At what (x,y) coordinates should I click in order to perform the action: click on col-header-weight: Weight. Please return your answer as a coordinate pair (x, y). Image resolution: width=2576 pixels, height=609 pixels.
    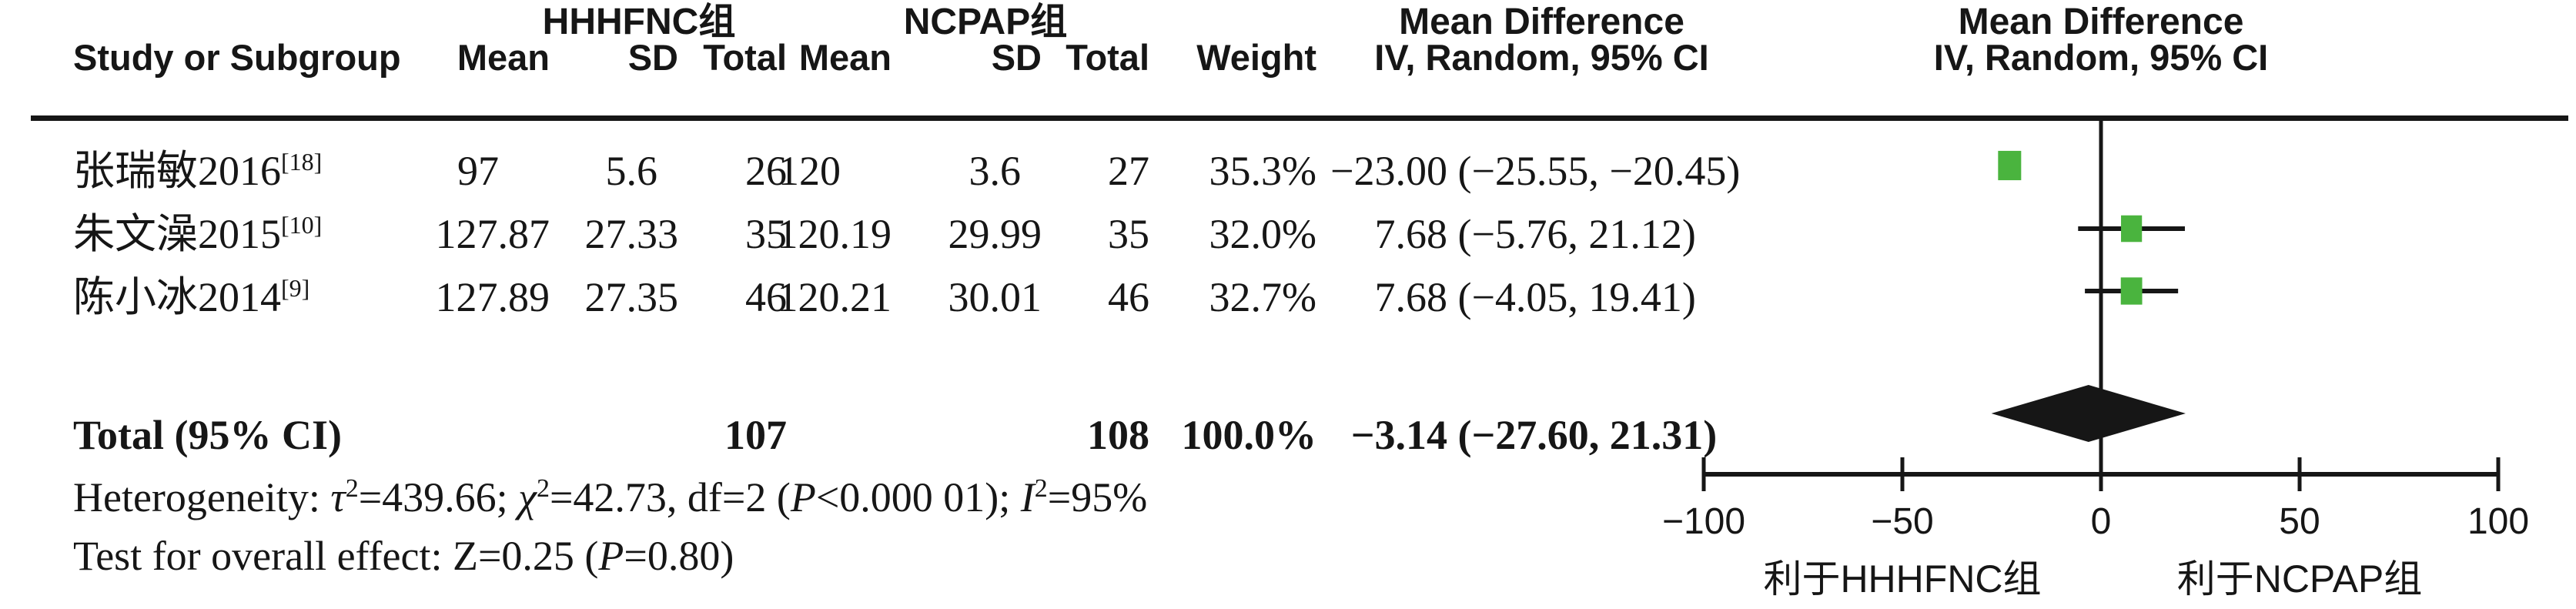
    Looking at the image, I should click on (1256, 58).